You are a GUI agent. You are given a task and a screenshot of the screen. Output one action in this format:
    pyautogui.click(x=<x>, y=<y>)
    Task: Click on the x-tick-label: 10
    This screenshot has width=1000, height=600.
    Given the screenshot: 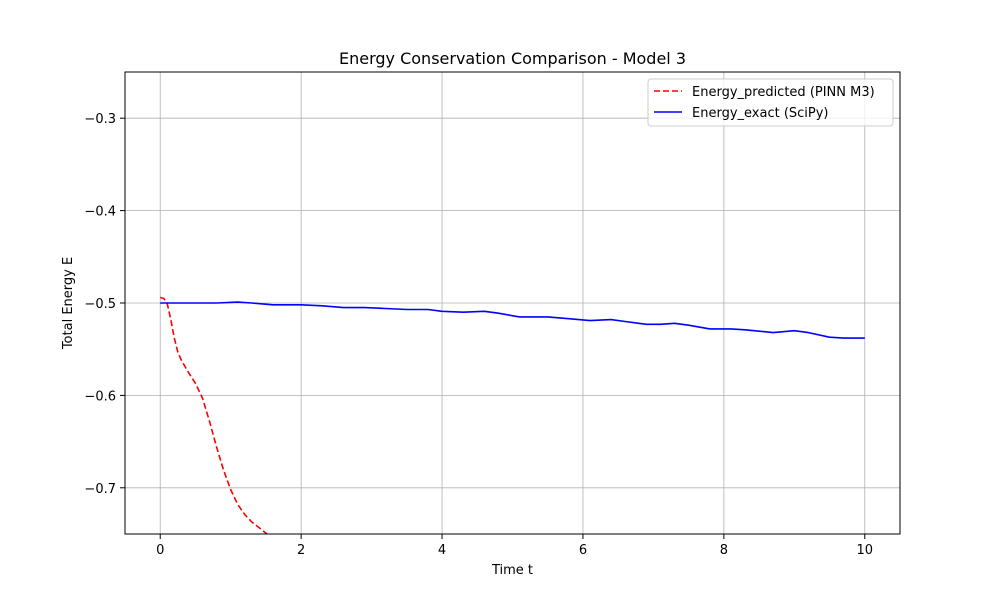 What is the action you would take?
    pyautogui.click(x=864, y=550)
    